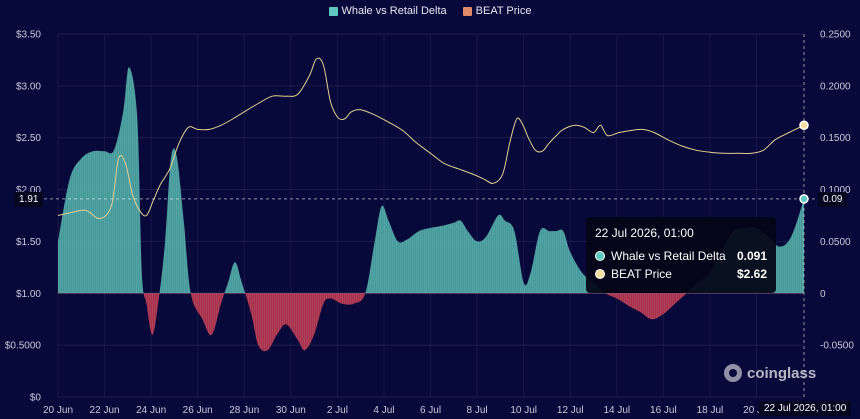 Image resolution: width=860 pixels, height=419 pixels. I want to click on right-axis-tick: 0.1500, so click(835, 138).